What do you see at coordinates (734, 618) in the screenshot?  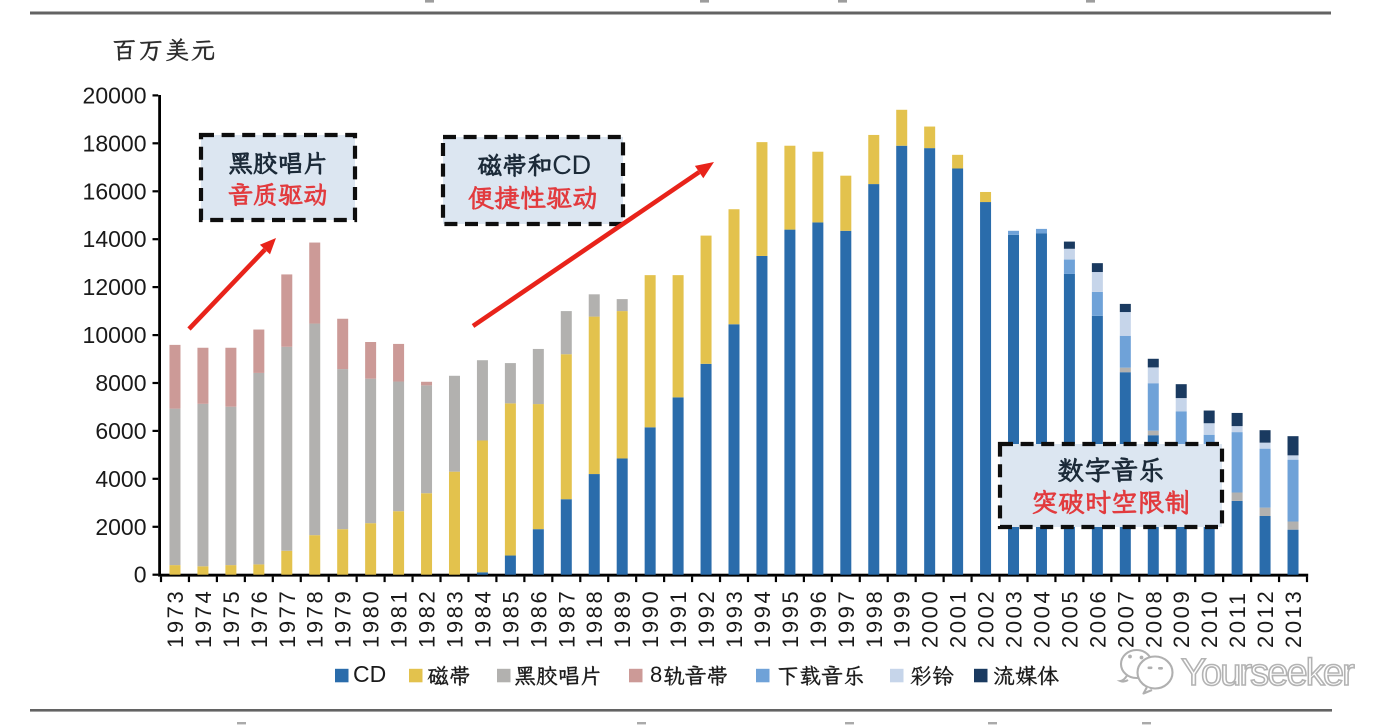 I see `svg-text: 1993` at bounding box center [734, 618].